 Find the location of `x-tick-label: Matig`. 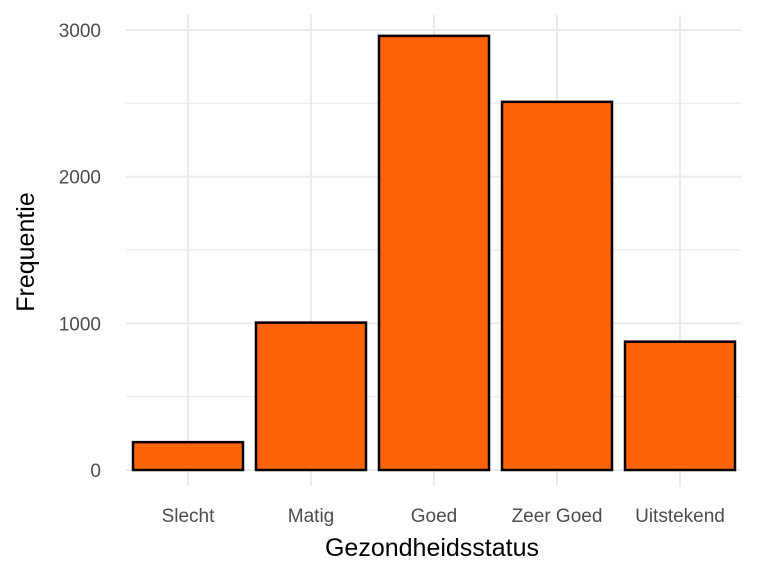

x-tick-label: Matig is located at coordinates (311, 516).